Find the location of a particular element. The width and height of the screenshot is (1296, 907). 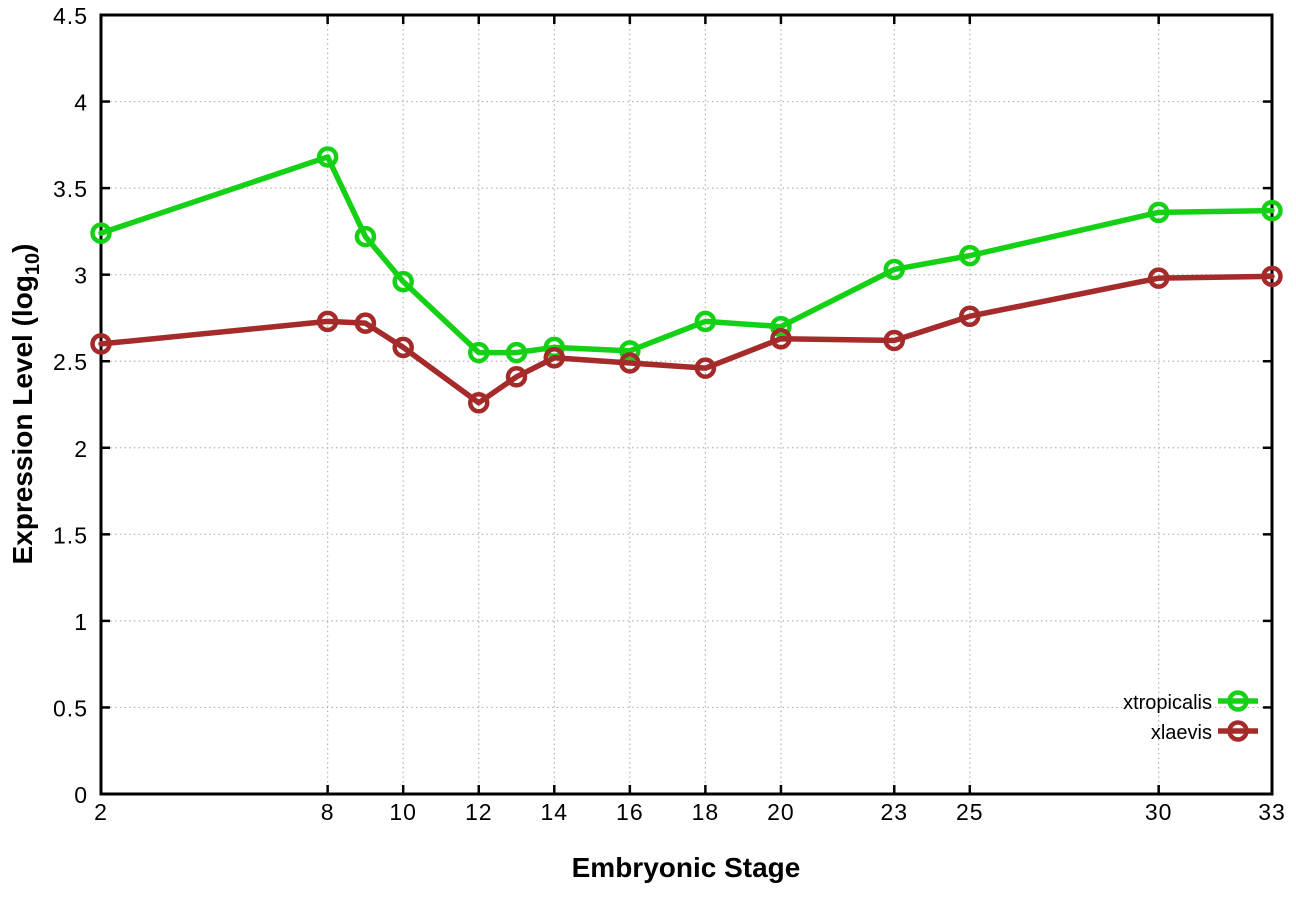

x-tick-label: 2 is located at coordinates (101, 812).